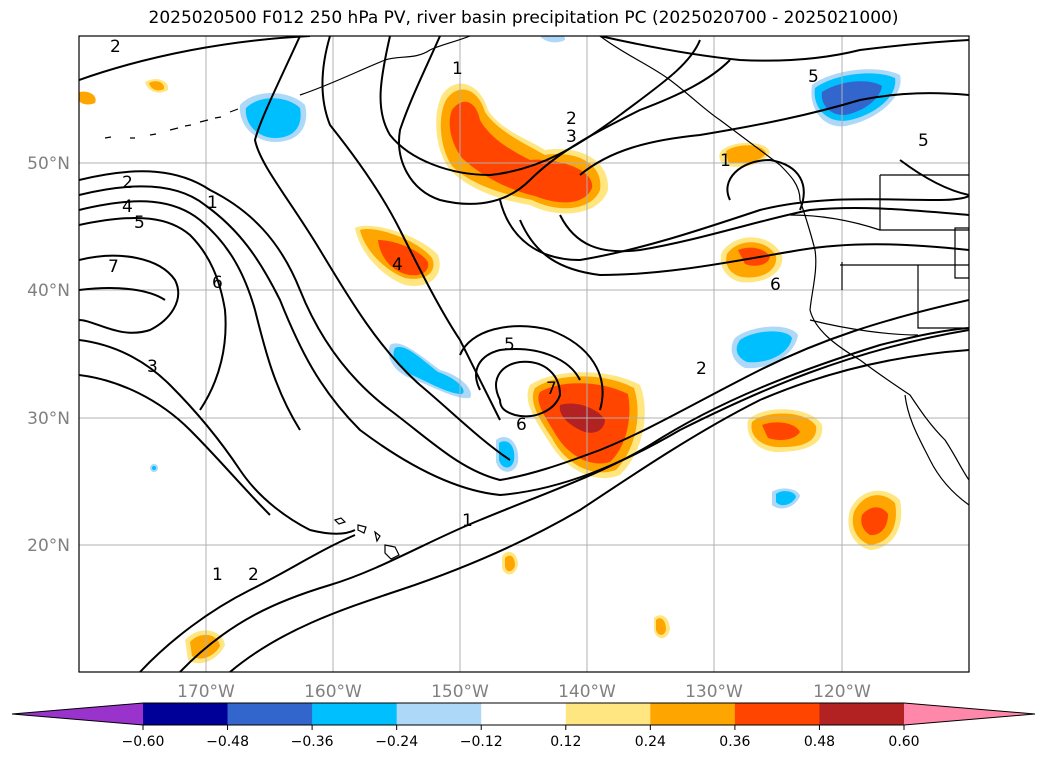  I want to click on colorbar-tick-label: −0.36, so click(312, 742).